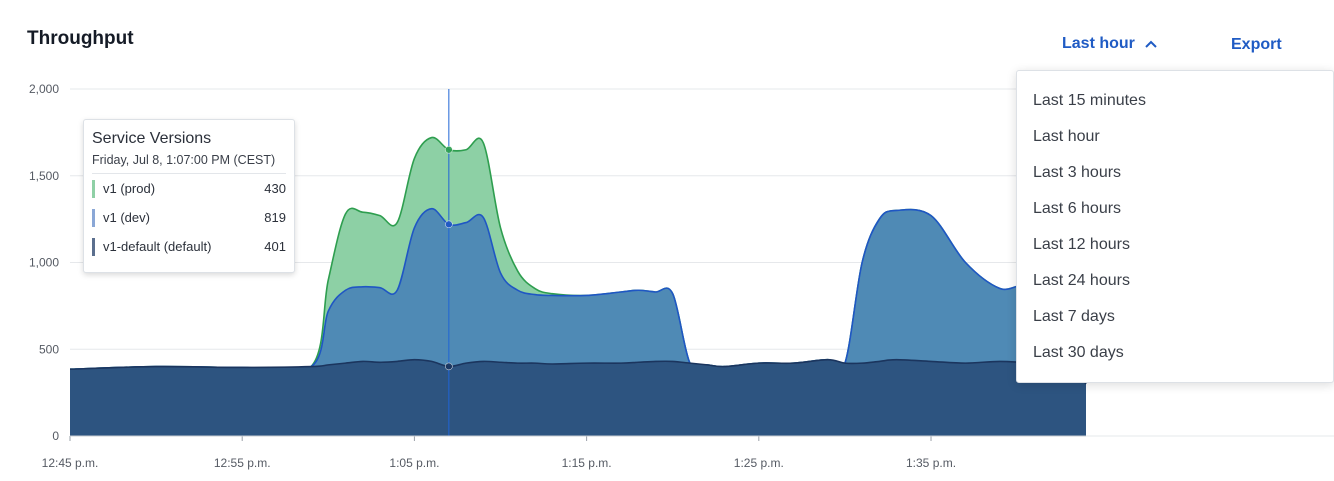 The width and height of the screenshot is (1334, 481). I want to click on series-area-default, so click(578, 397).